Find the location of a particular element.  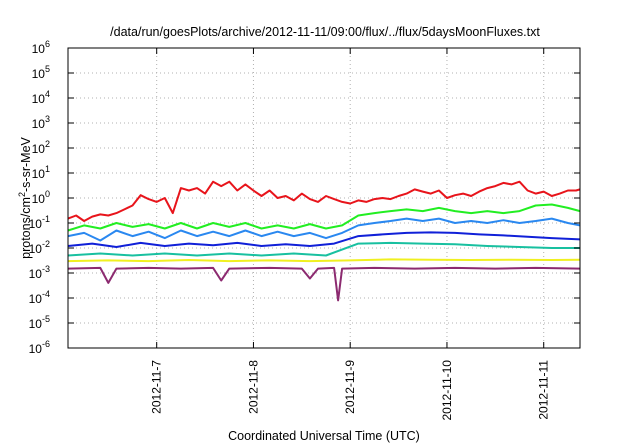

y-tick-label: 10¹ is located at coordinates (41, 172).